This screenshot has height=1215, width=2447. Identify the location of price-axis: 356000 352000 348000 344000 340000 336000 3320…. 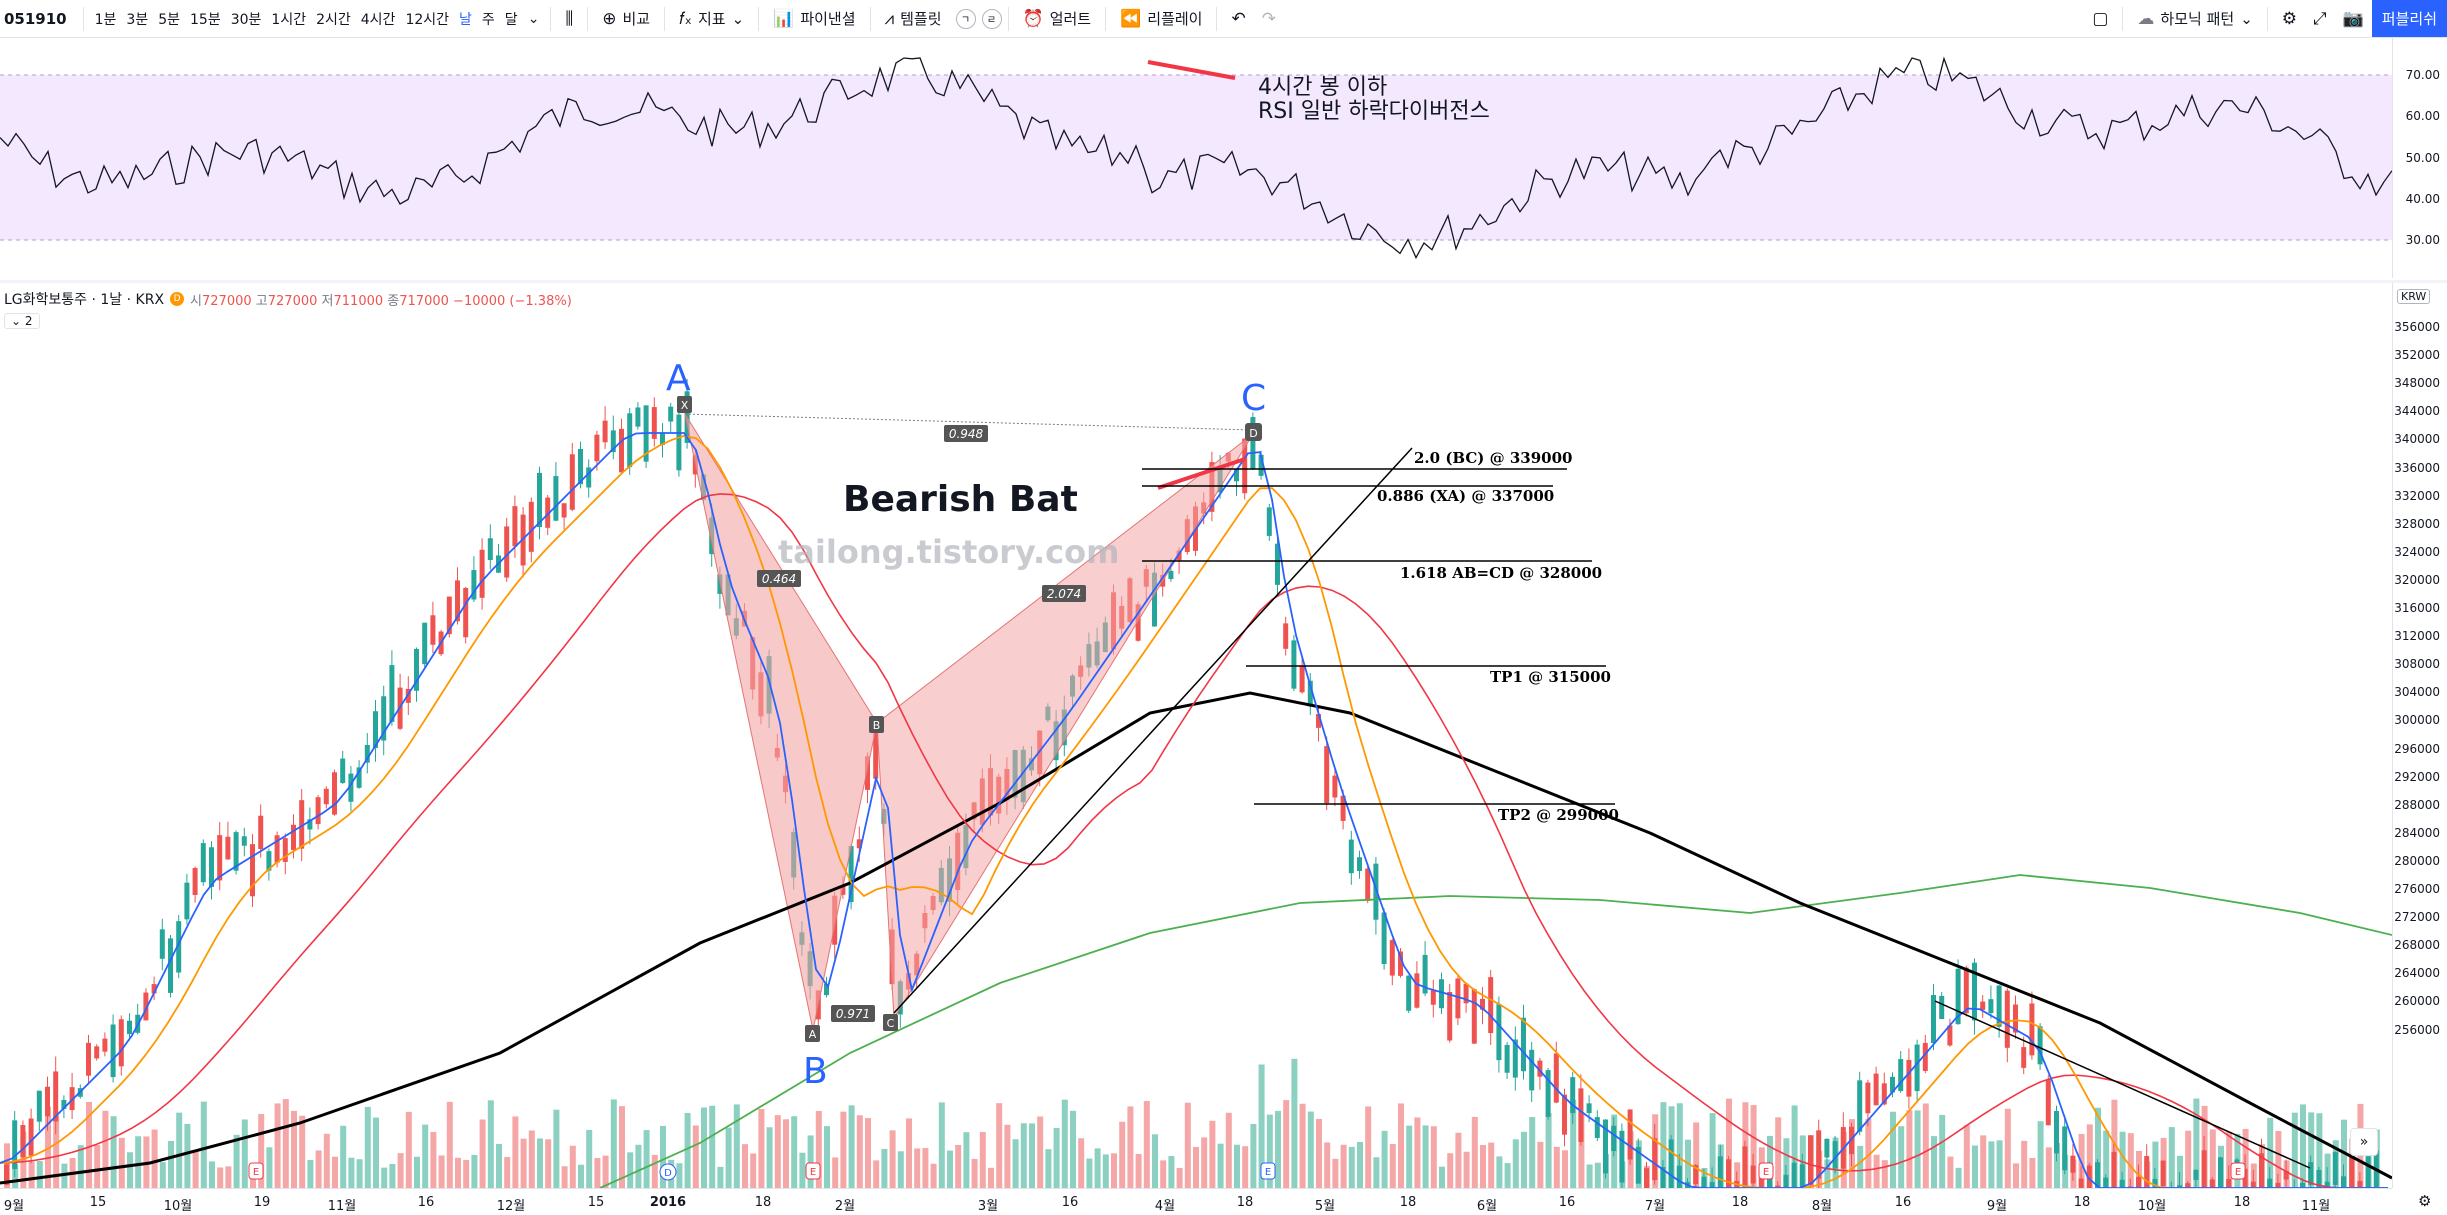
(2419, 735).